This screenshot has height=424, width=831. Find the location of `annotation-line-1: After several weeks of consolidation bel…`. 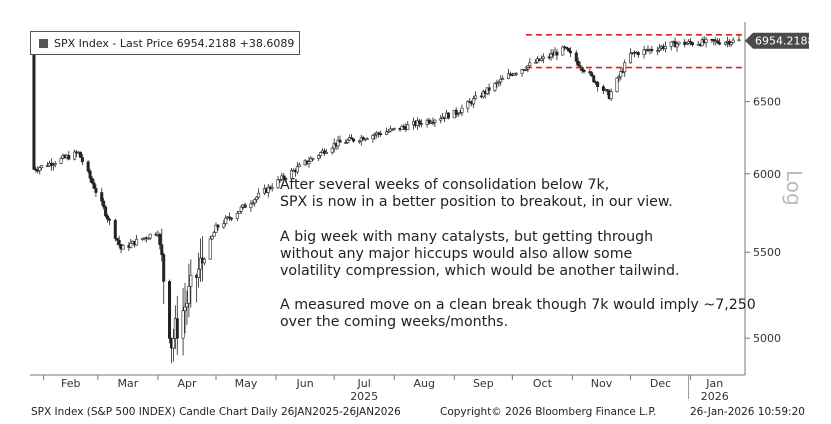

annotation-line-1: After several weeks of consolidation bel… is located at coordinates (445, 185).